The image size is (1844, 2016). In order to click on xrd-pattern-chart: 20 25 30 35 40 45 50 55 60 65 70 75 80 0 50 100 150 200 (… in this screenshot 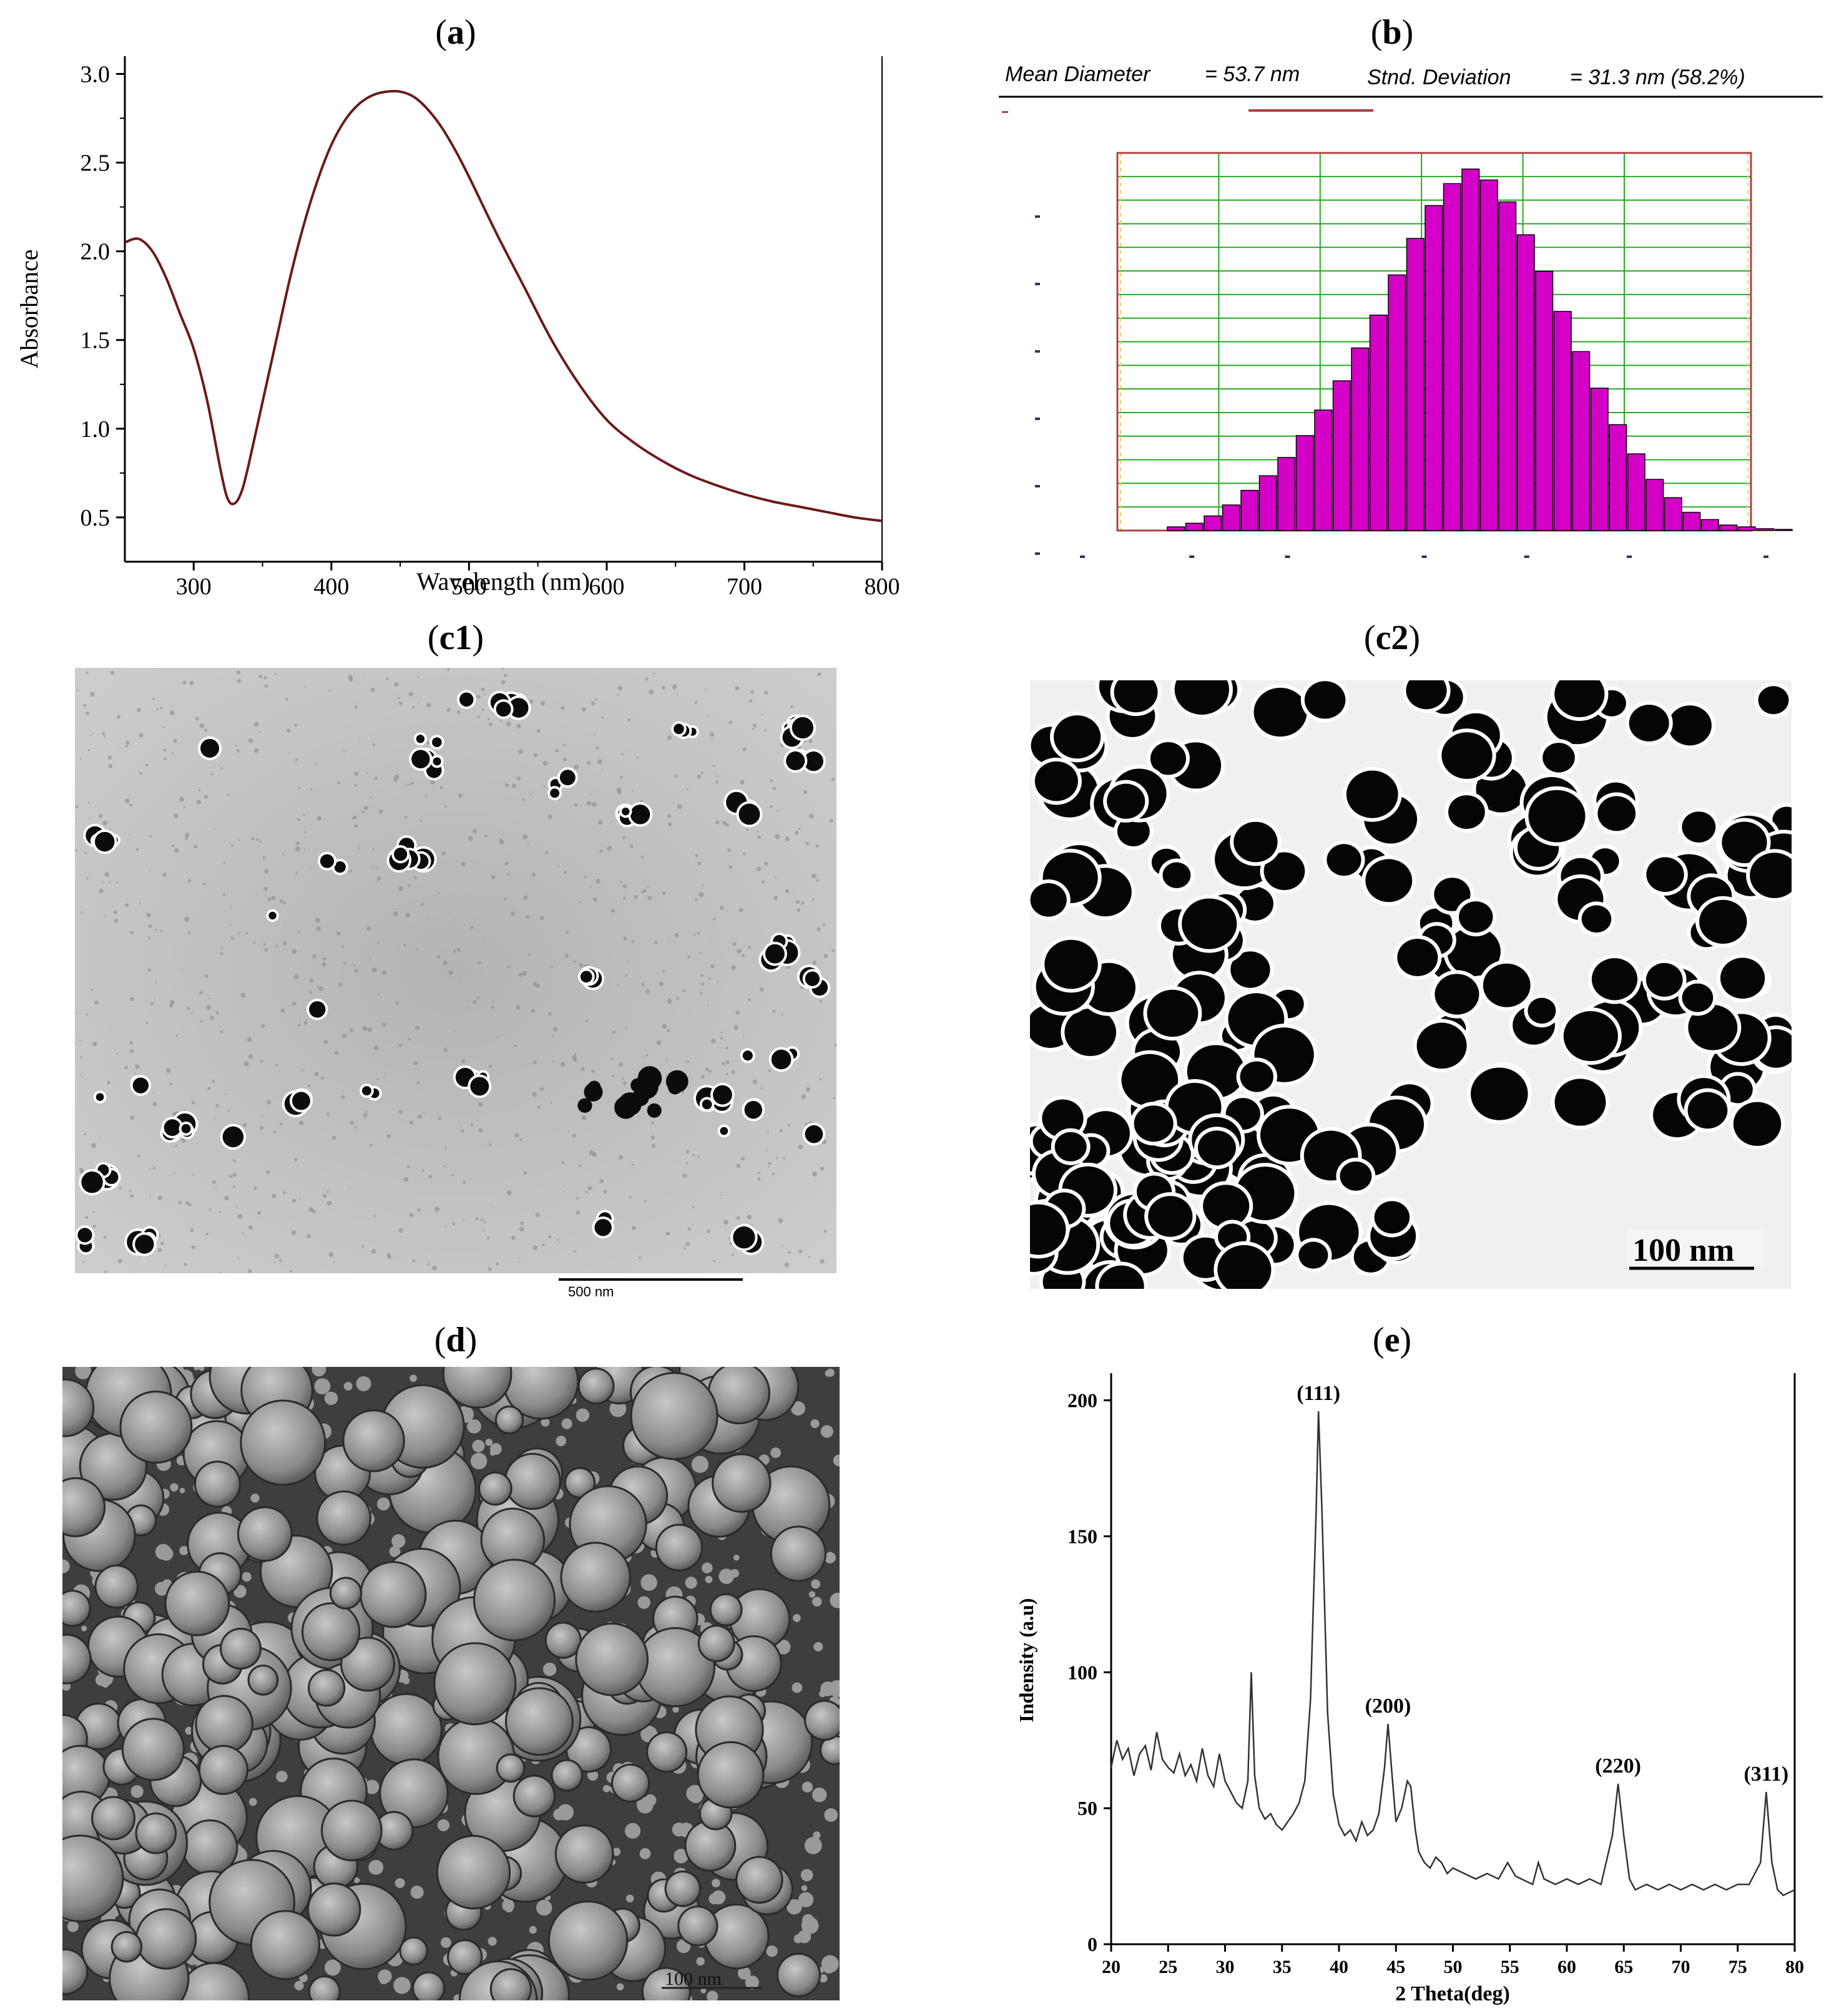, I will do `click(1409, 1689)`.